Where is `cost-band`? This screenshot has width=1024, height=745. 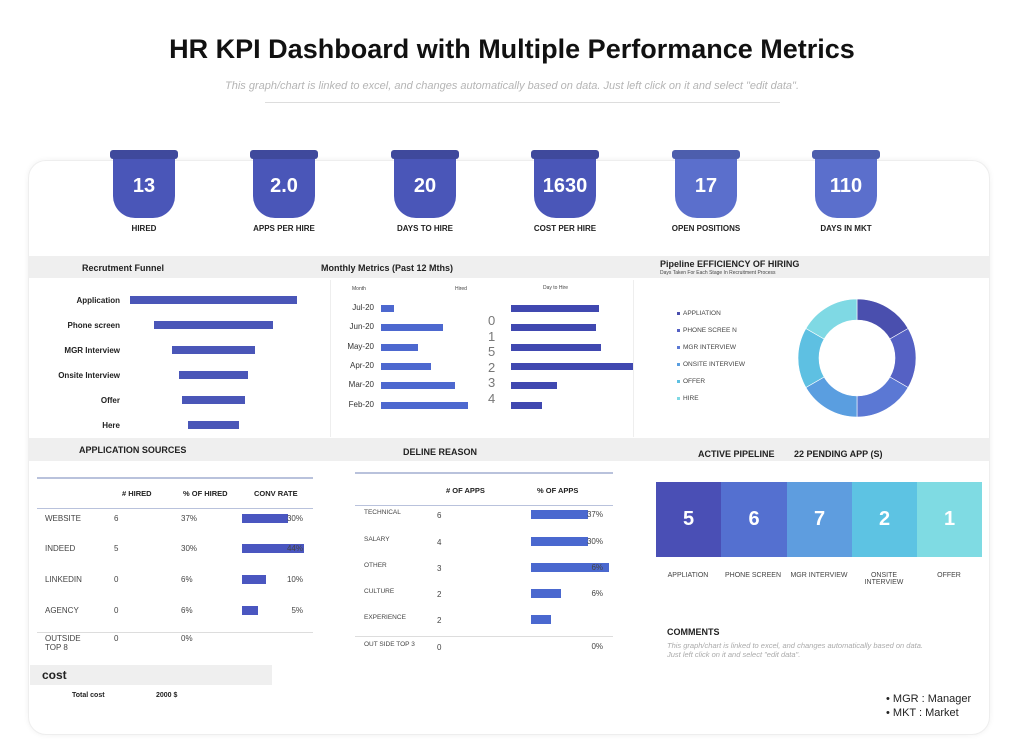 cost-band is located at coordinates (151, 675).